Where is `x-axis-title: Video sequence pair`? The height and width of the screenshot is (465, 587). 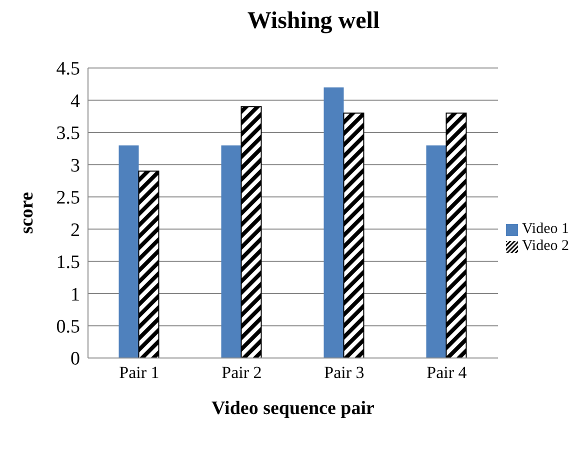 x-axis-title: Video sequence pair is located at coordinates (294, 408).